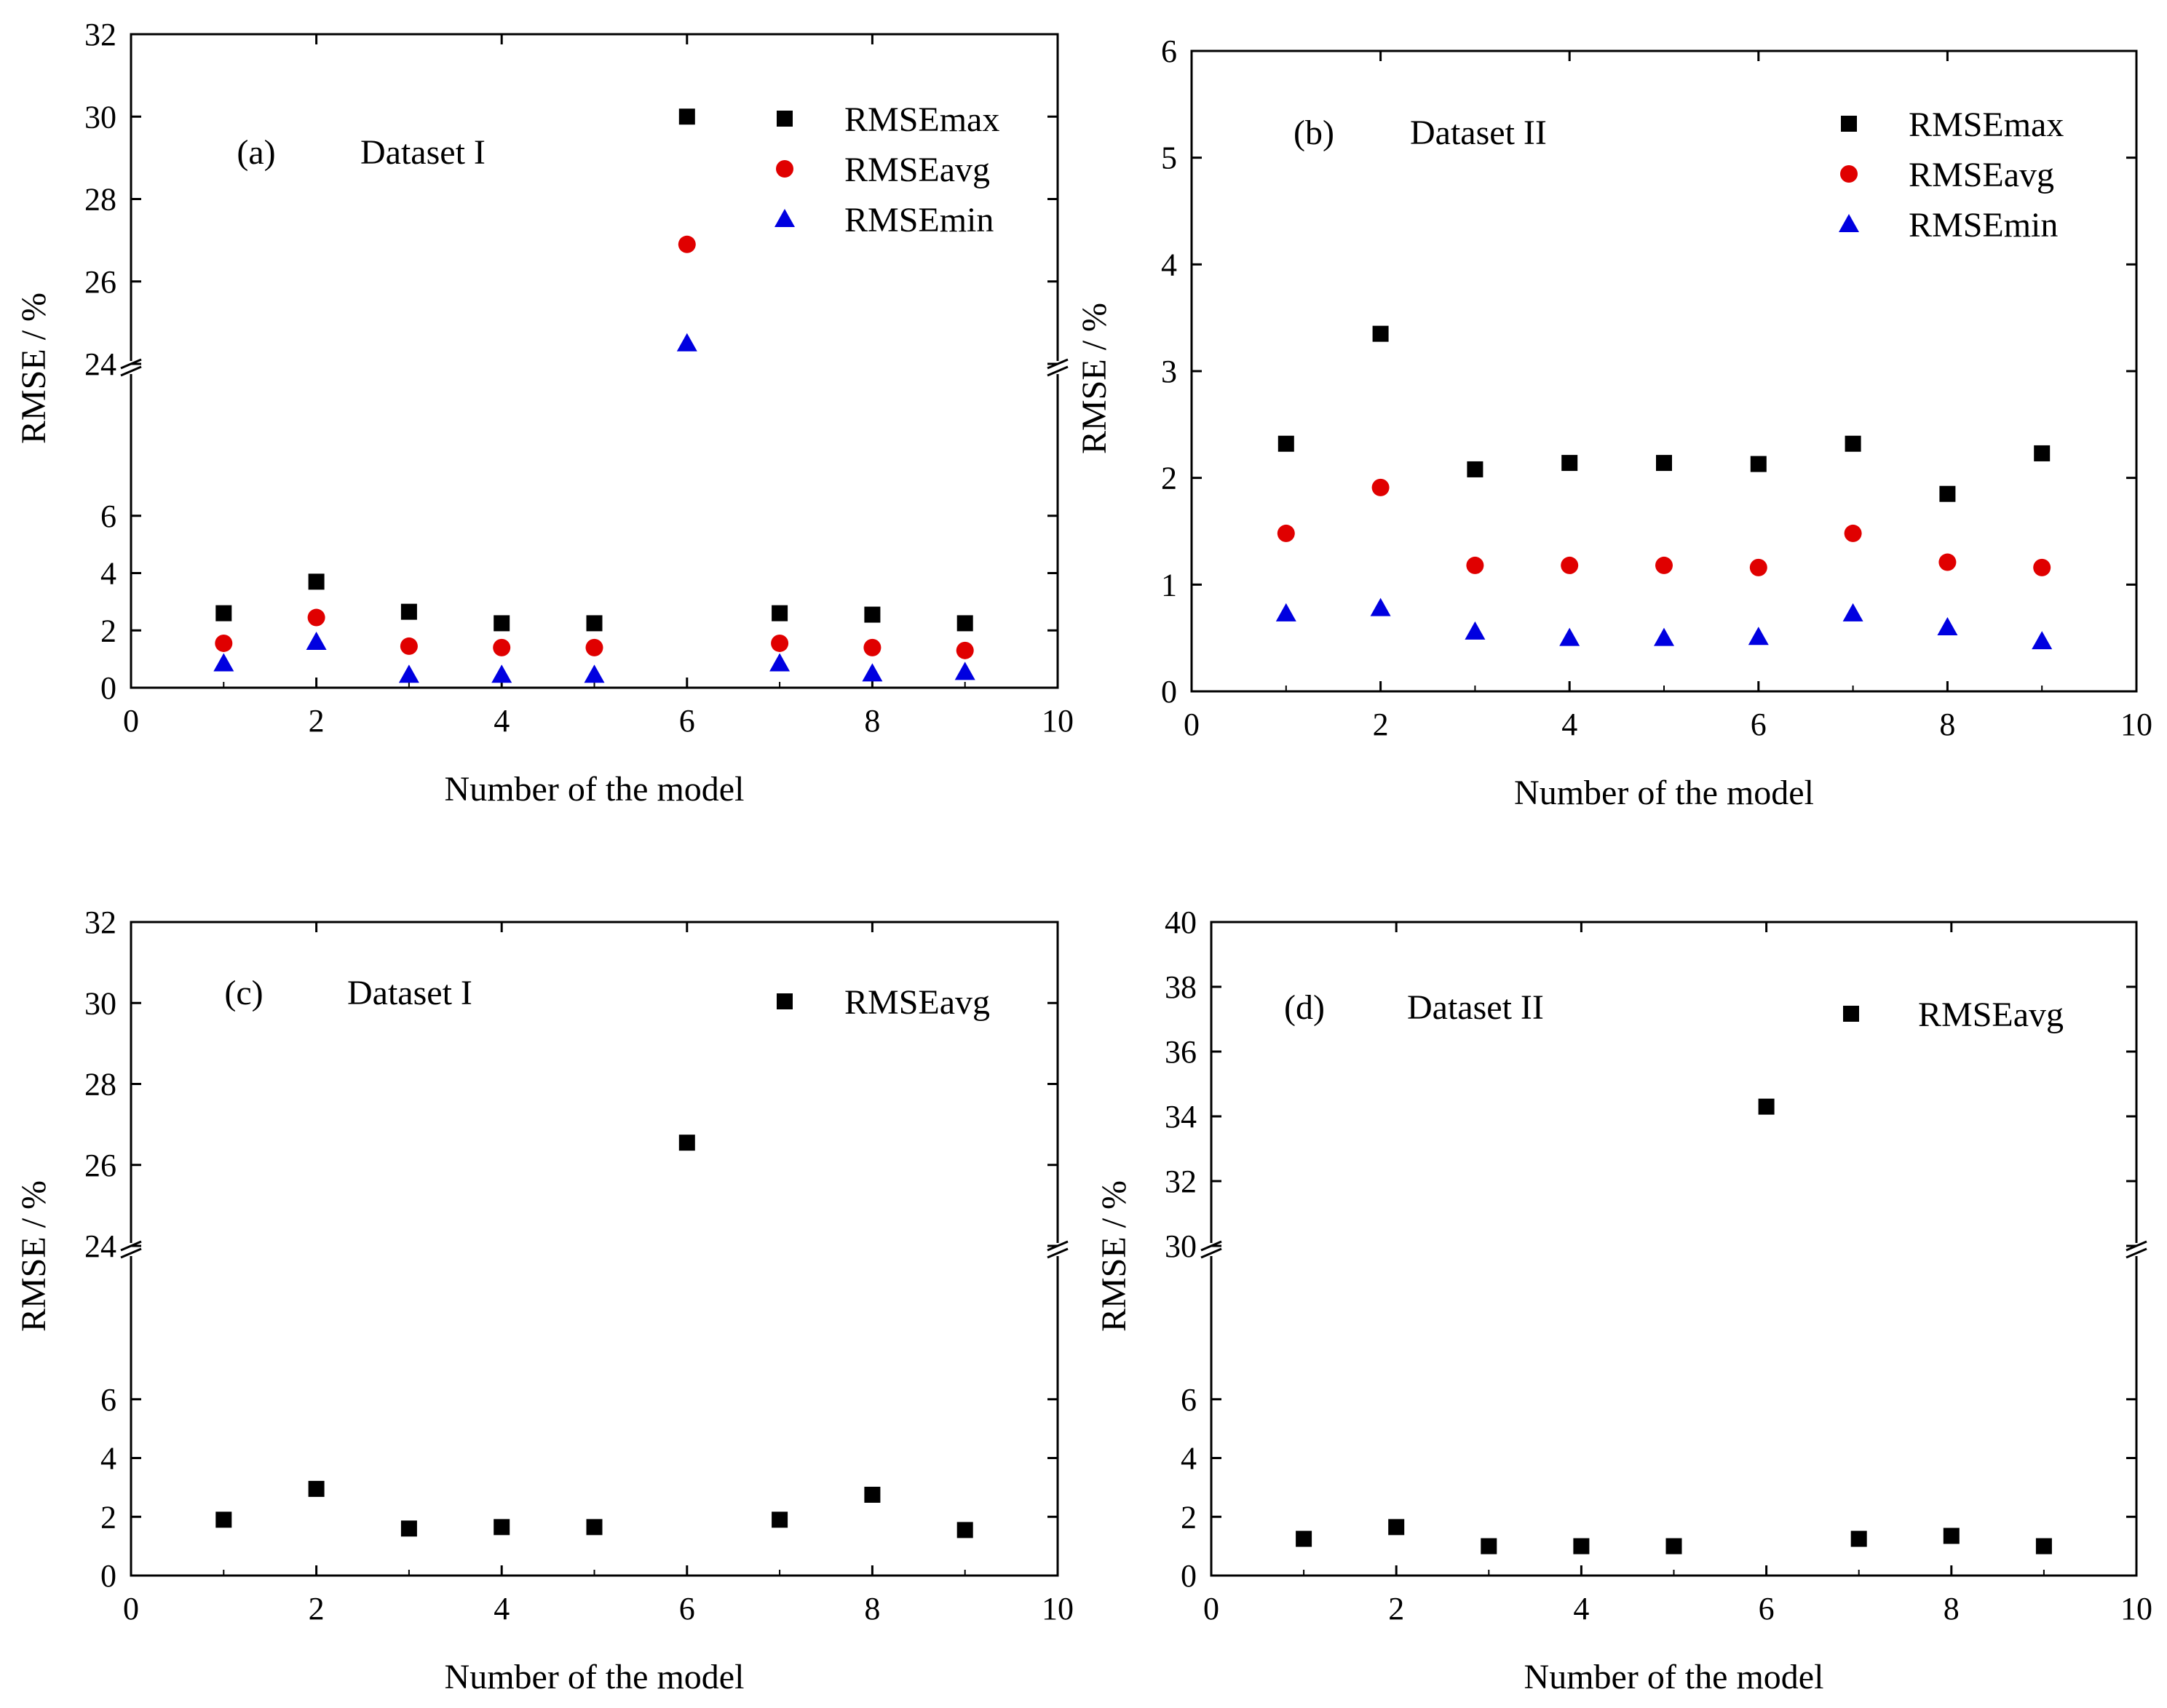 This screenshot has width=2167, height=1708. What do you see at coordinates (1181, 987) in the screenshot?
I see `y-tick-label: 38` at bounding box center [1181, 987].